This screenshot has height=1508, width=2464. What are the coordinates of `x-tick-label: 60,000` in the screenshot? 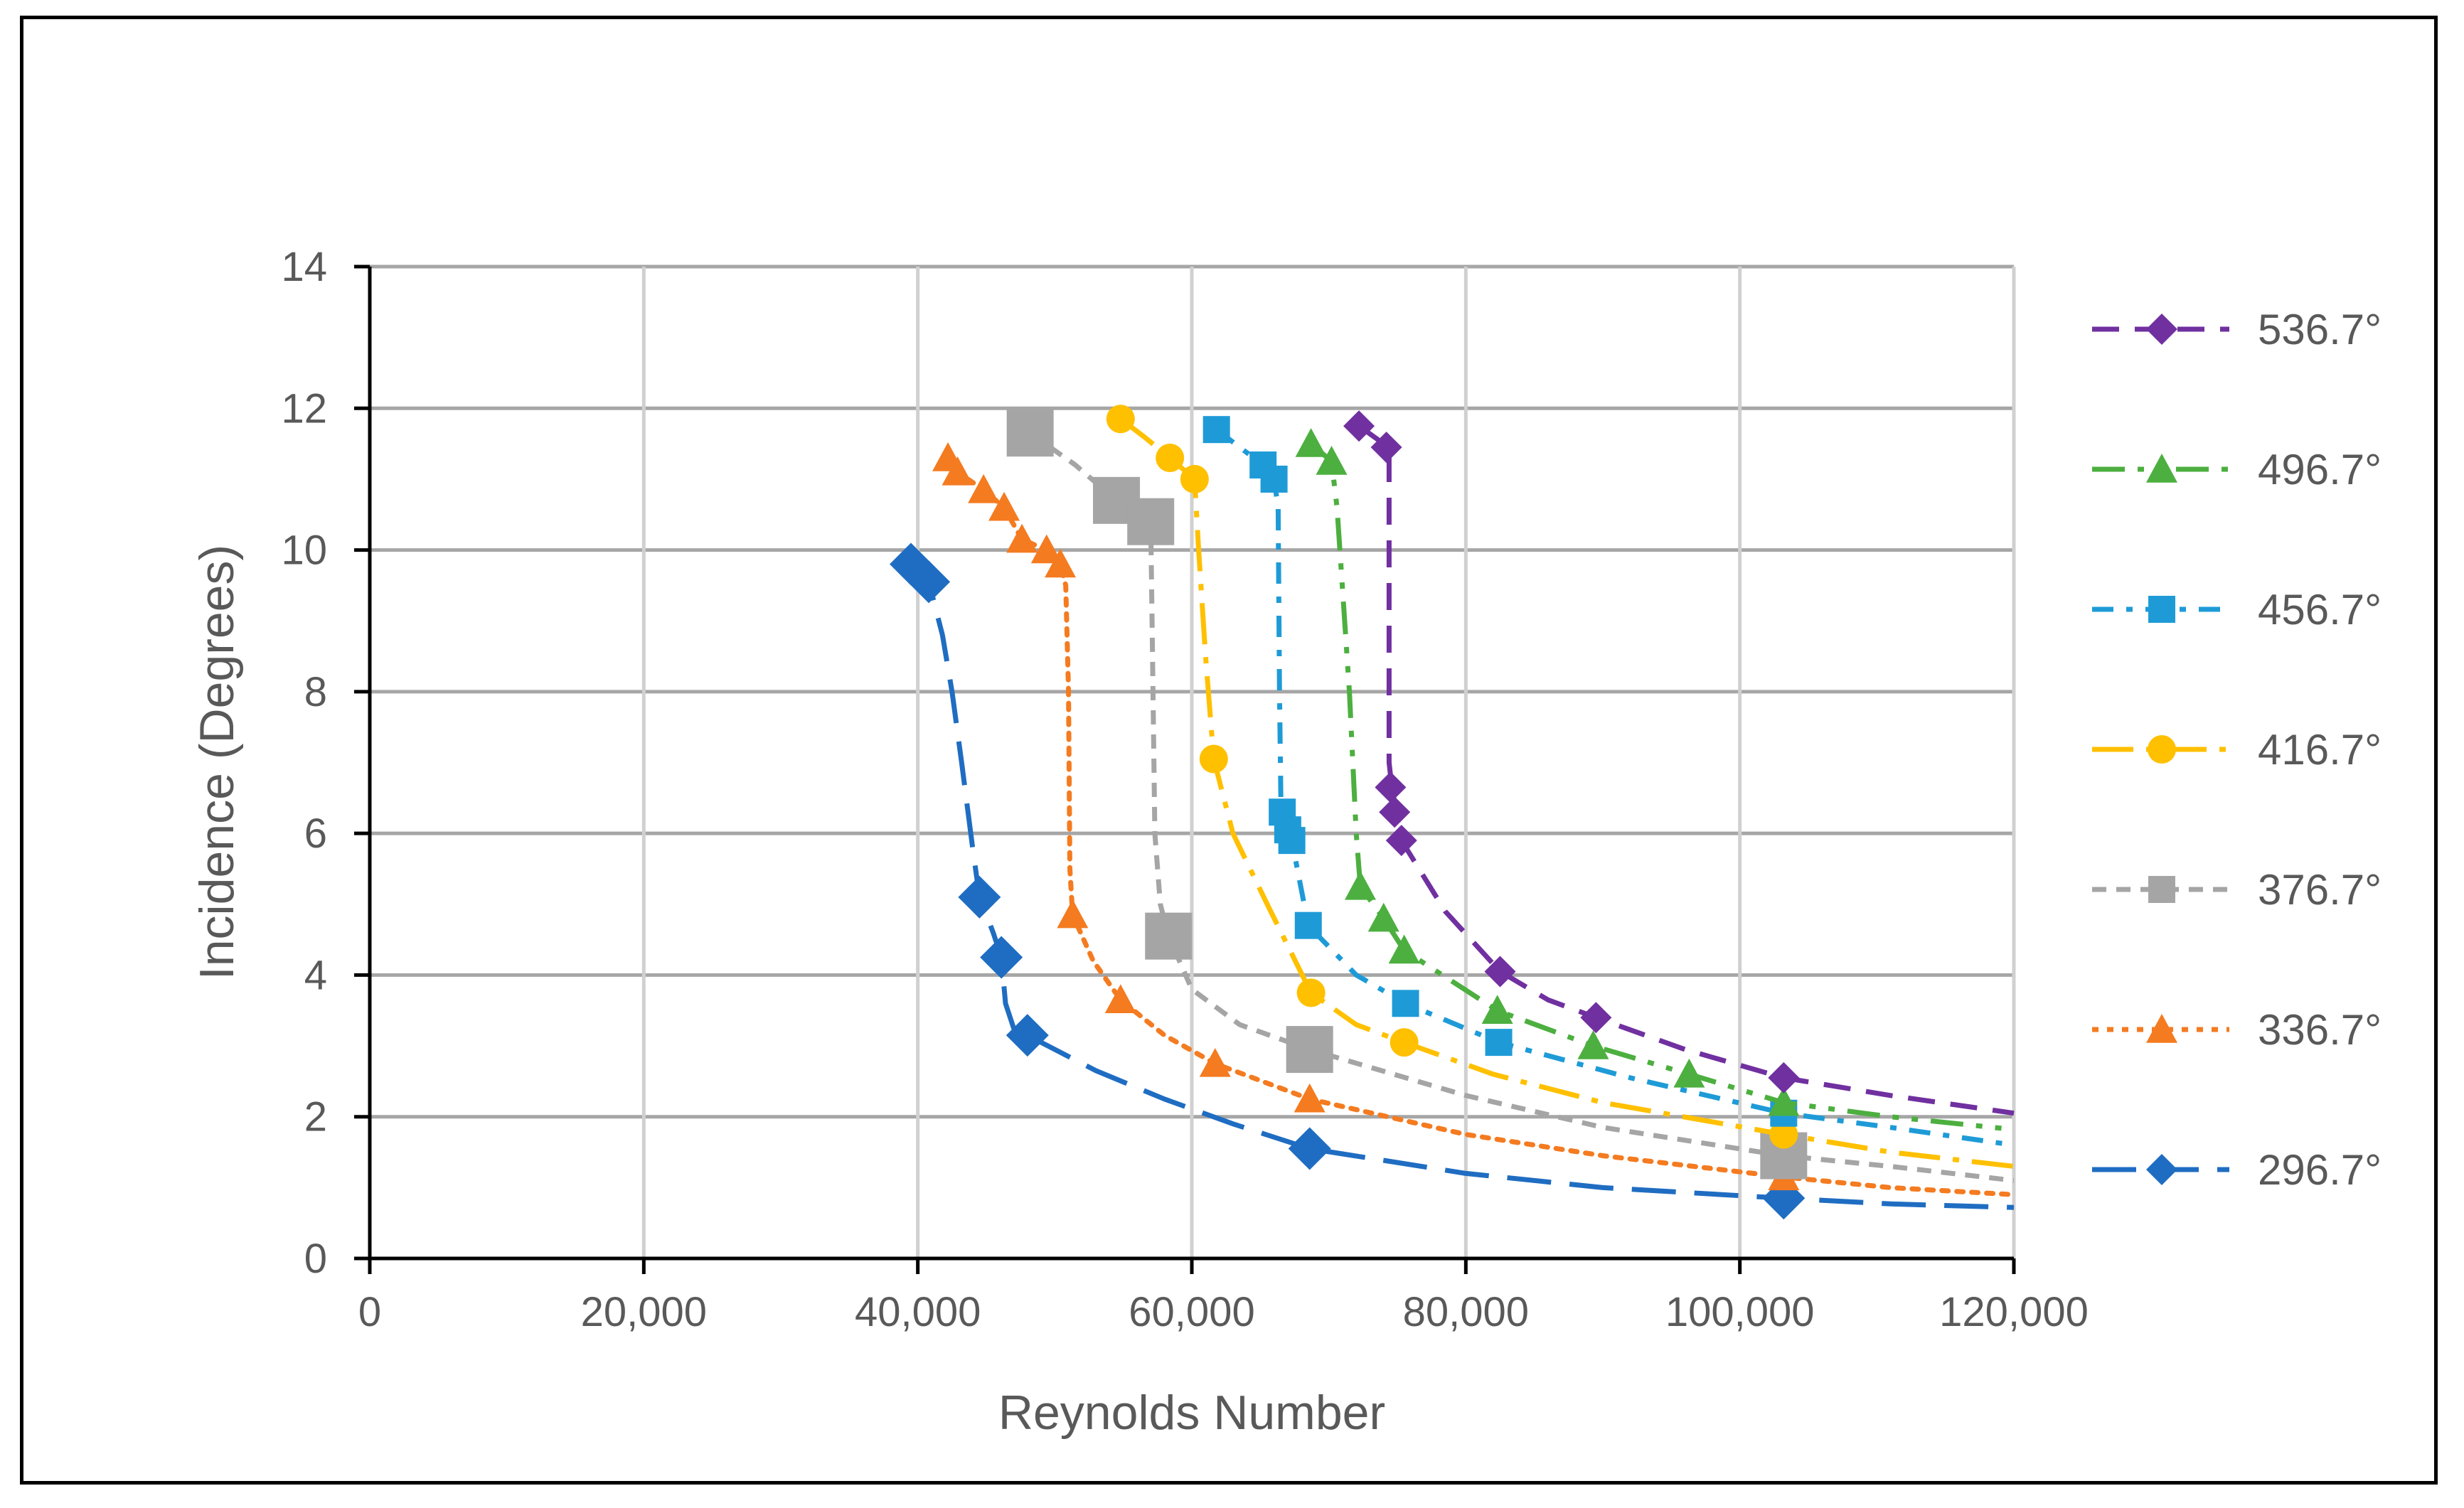 It's located at (1191, 1312).